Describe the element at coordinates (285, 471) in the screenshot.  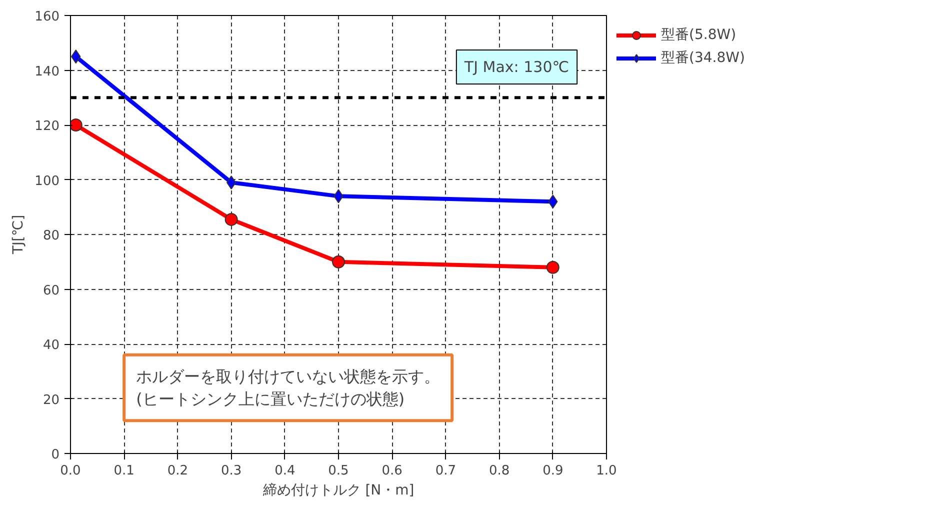
I see `x-tick-label: 0.4` at that location.